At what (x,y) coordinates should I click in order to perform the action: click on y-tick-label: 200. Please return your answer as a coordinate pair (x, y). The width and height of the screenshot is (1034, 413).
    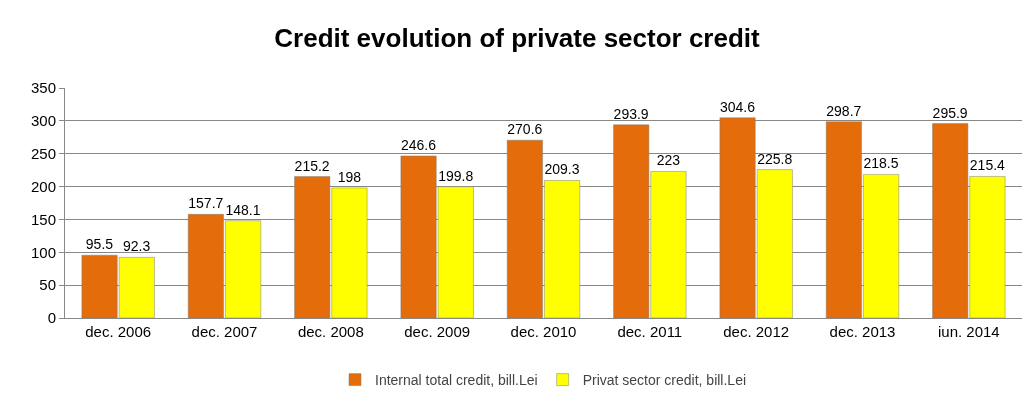
    Looking at the image, I should click on (43, 186).